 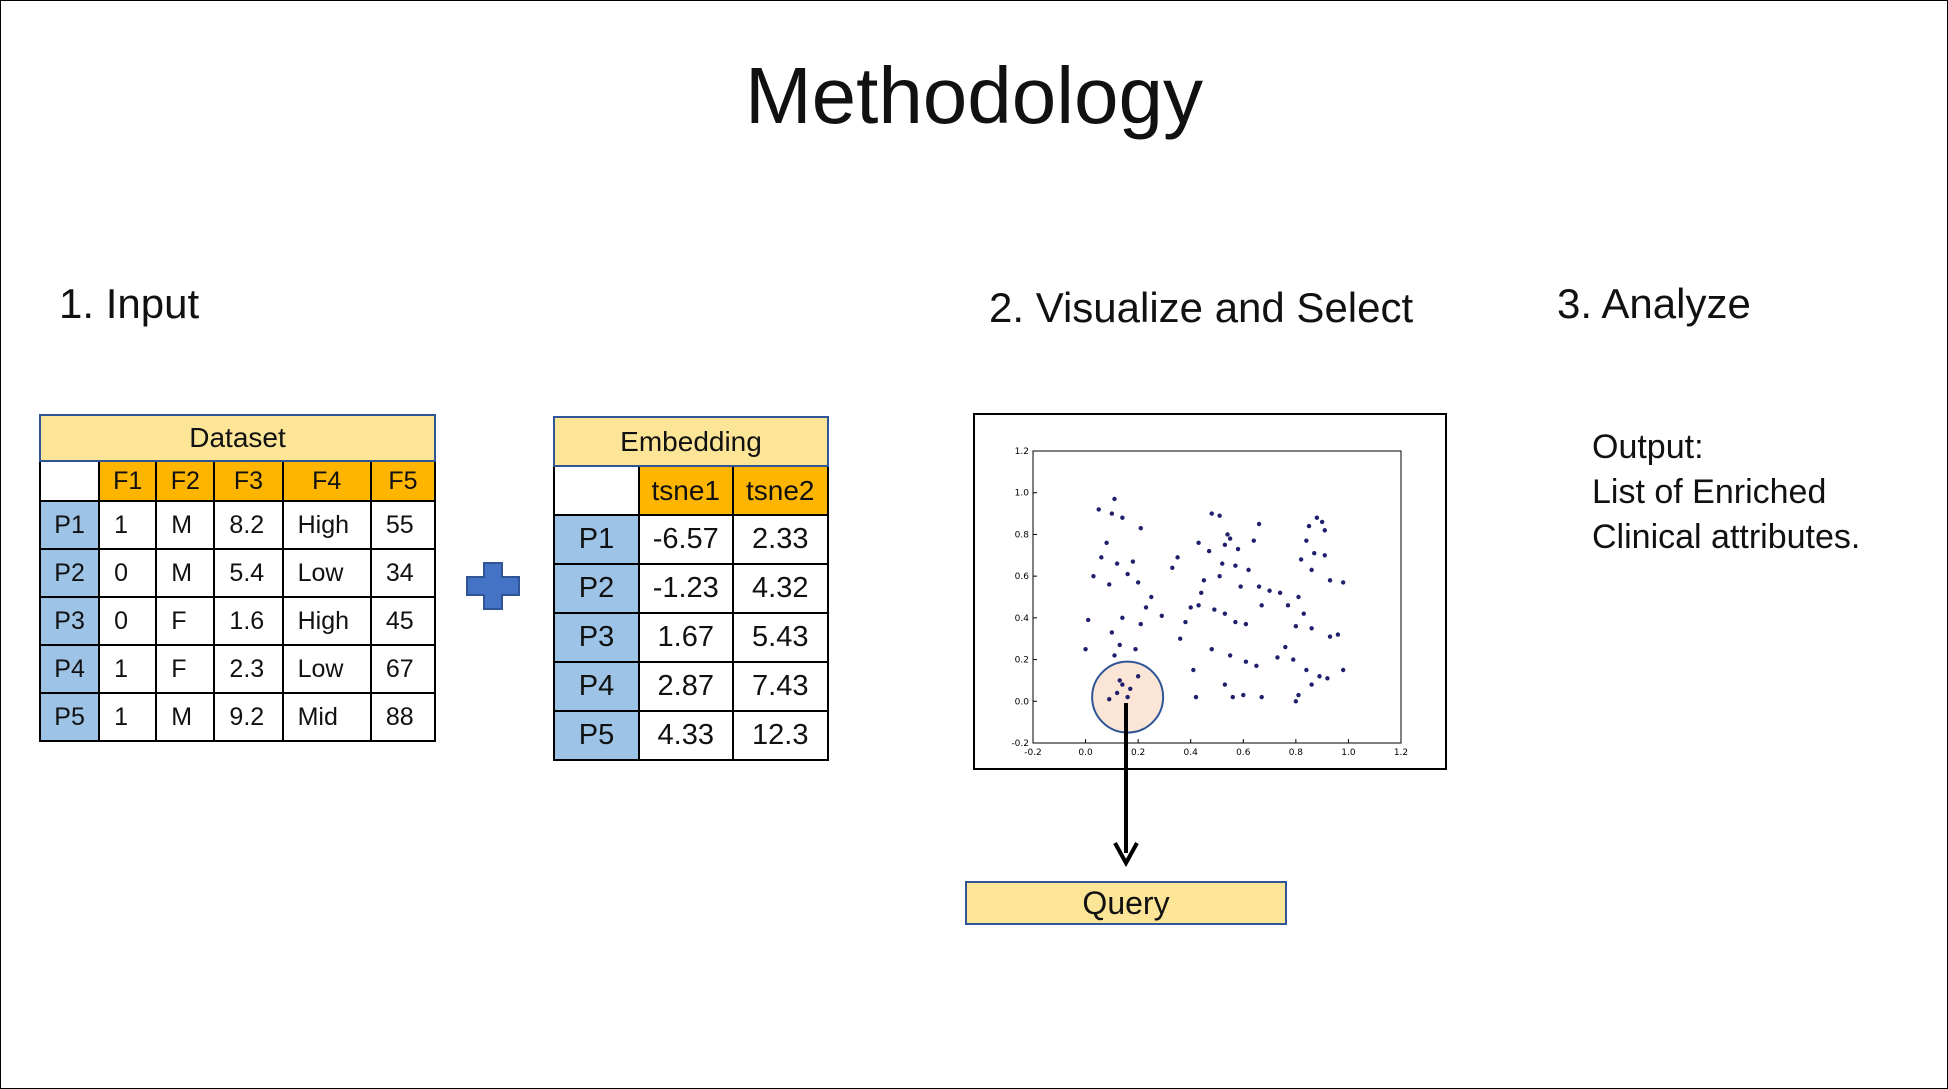 I want to click on dataset-column-header: F1, so click(x=128, y=481).